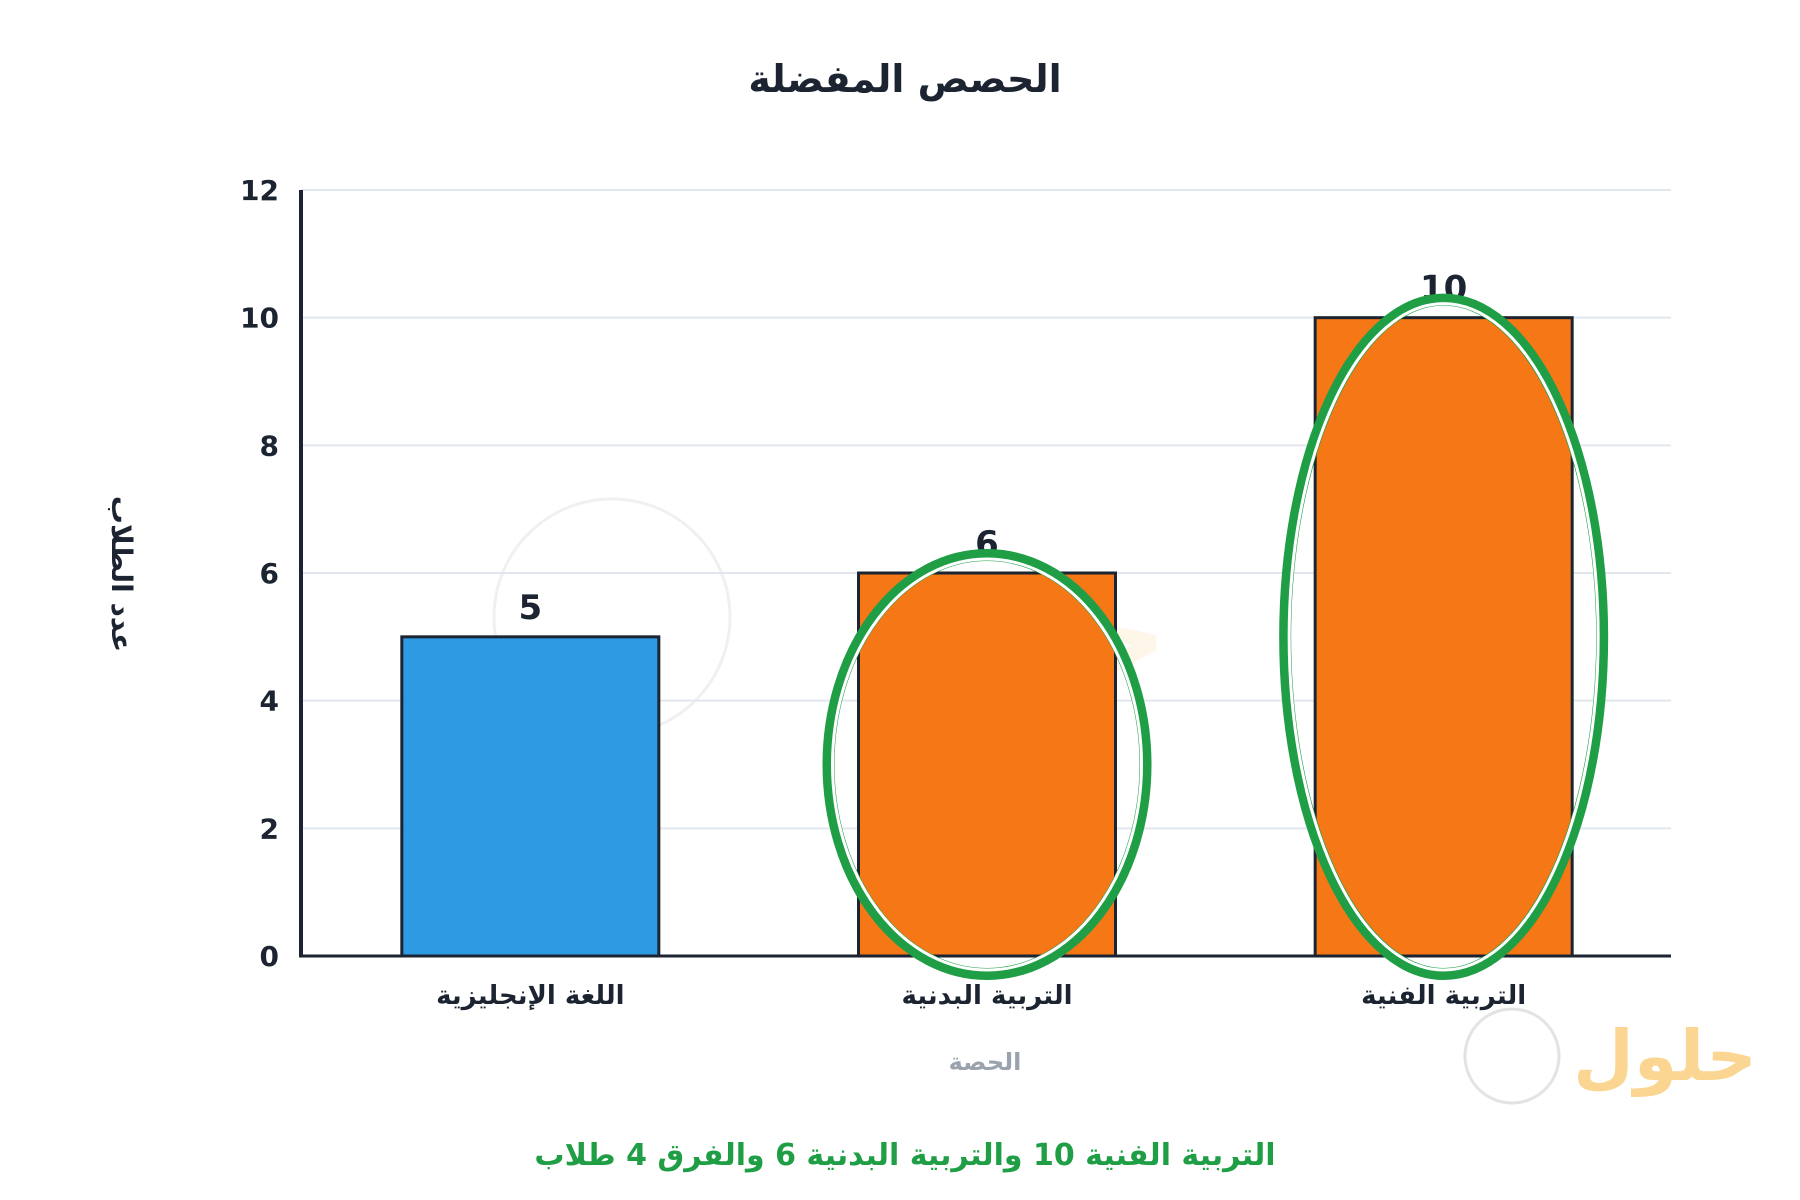 Image resolution: width=1800 pixels, height=1200 pixels. I want to click on y-tick-label: 2, so click(269, 828).